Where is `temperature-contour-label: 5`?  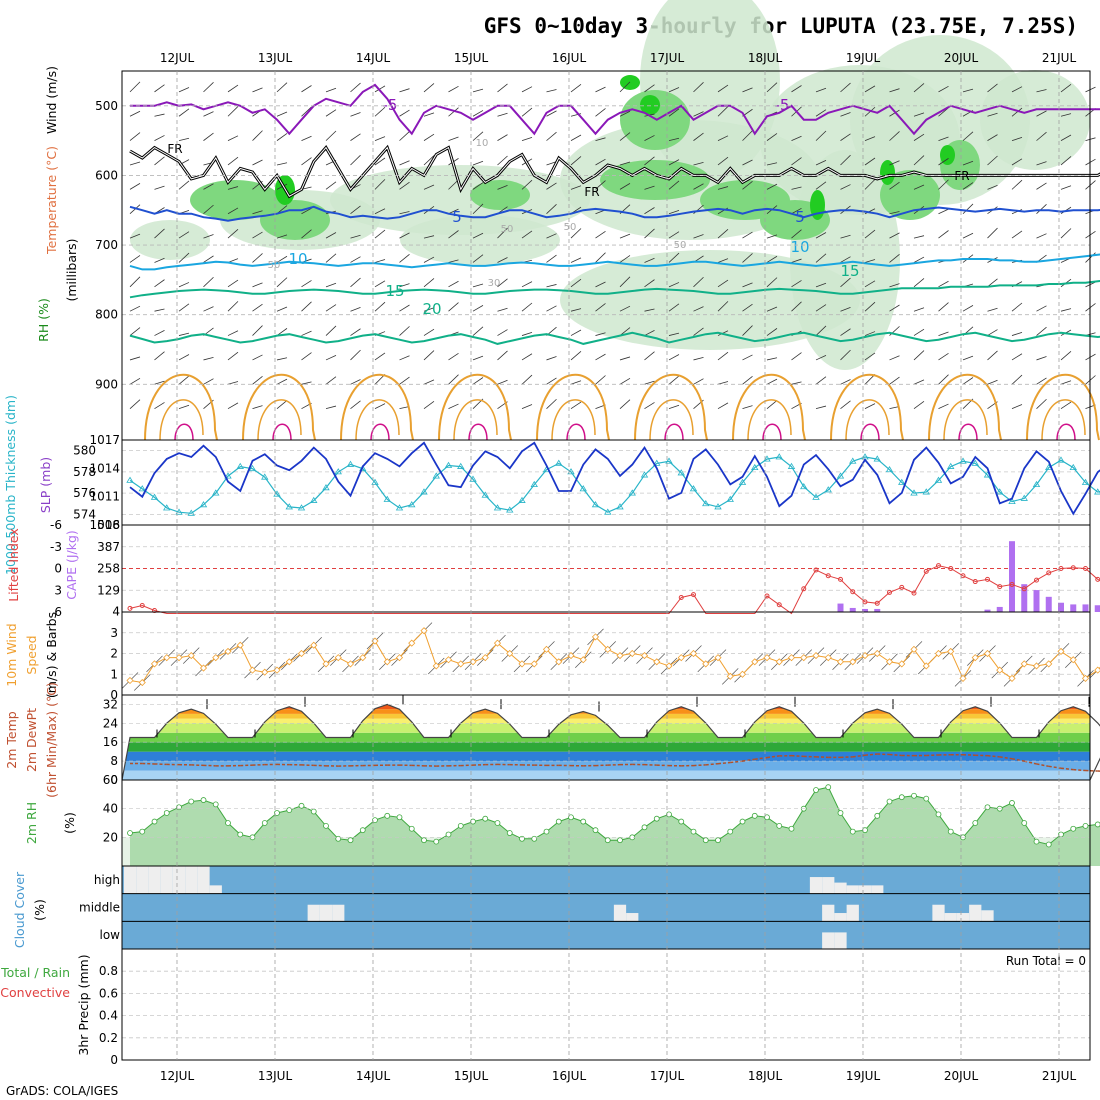 temperature-contour-label: 5 is located at coordinates (457, 217).